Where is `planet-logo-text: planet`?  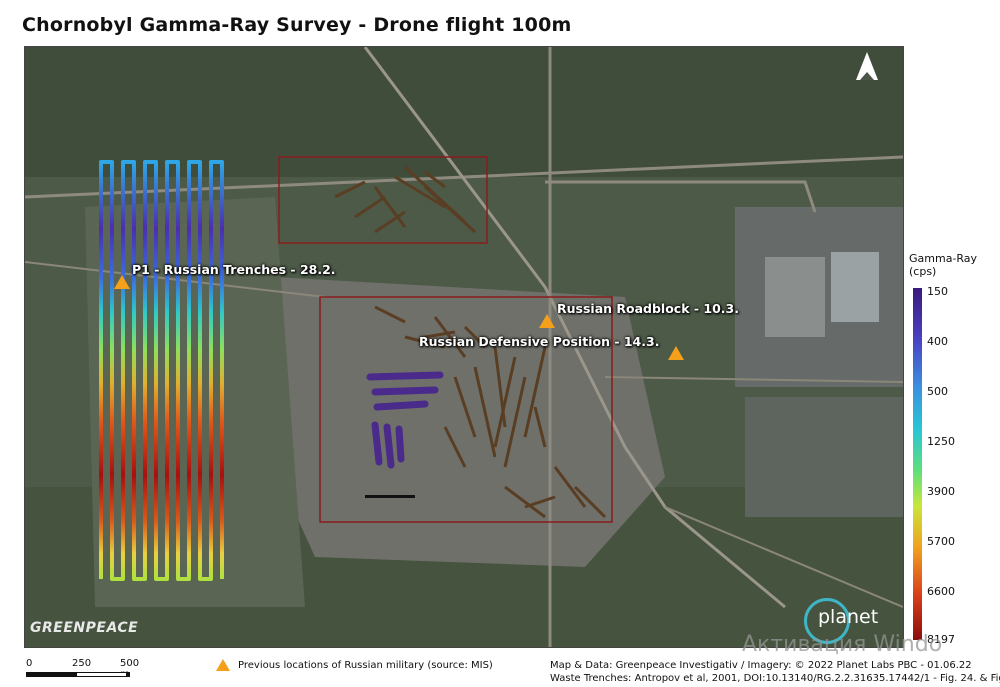 planet-logo-text: planet is located at coordinates (848, 617).